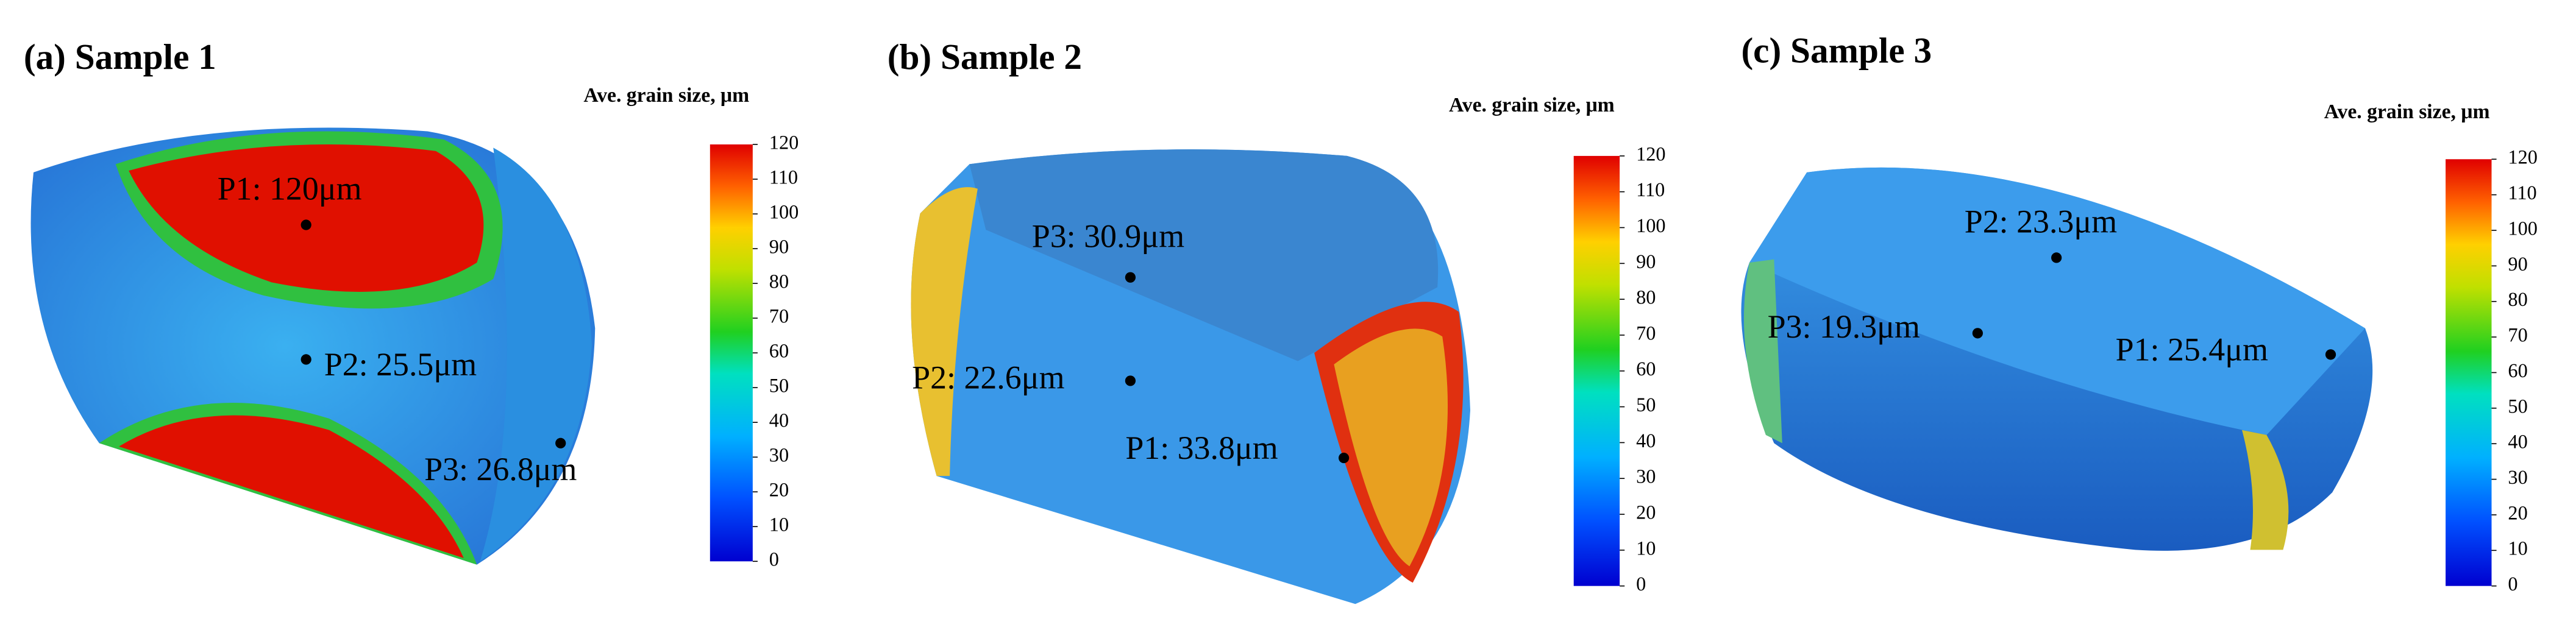 This screenshot has height=627, width=2576. What do you see at coordinates (2192, 349) in the screenshot?
I see `point-label: P1: 25.4μm` at bounding box center [2192, 349].